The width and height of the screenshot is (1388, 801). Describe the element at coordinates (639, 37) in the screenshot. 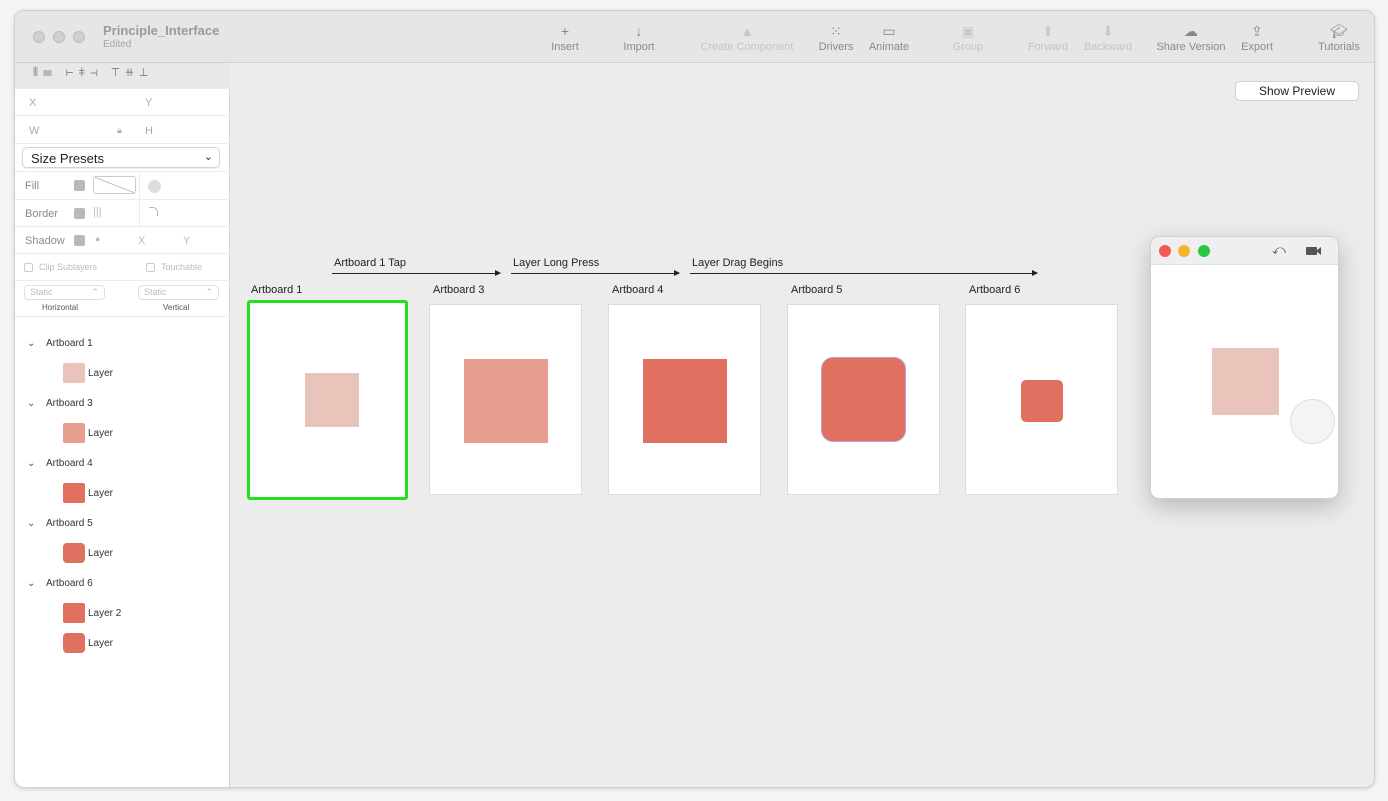

I see `toolbar-import-button: ↓ Import` at that location.